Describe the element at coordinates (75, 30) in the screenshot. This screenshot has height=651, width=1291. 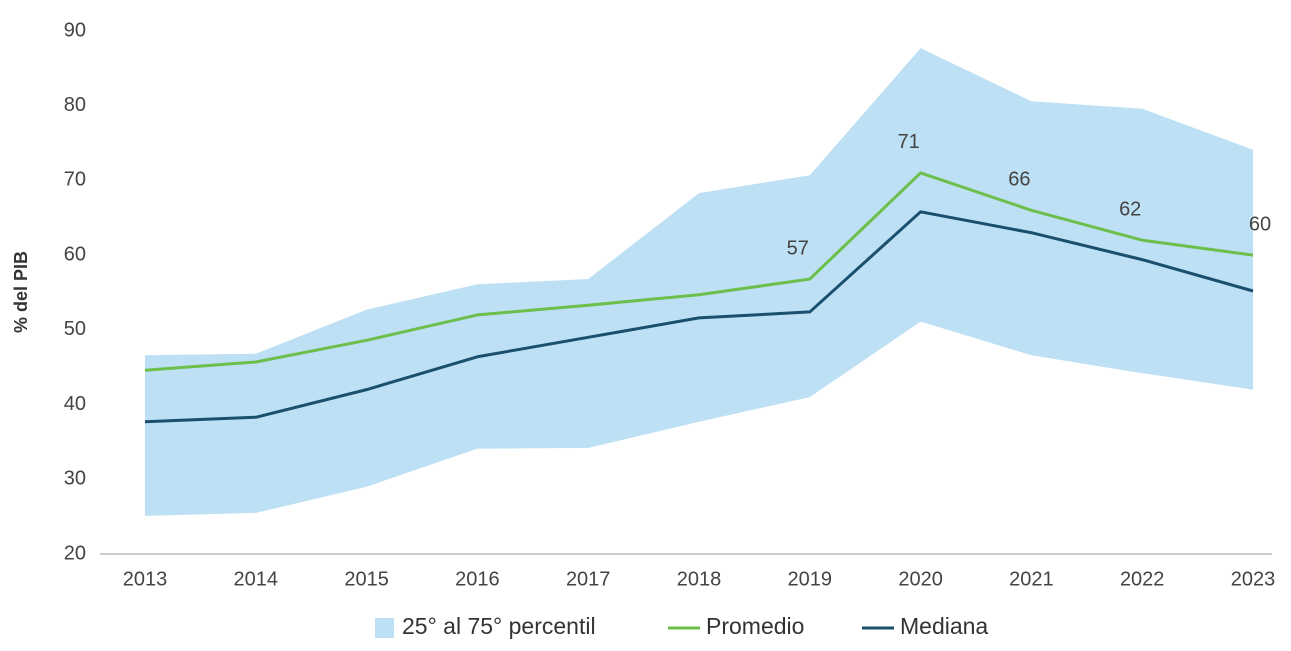
I see `y-tick-label: 90` at that location.